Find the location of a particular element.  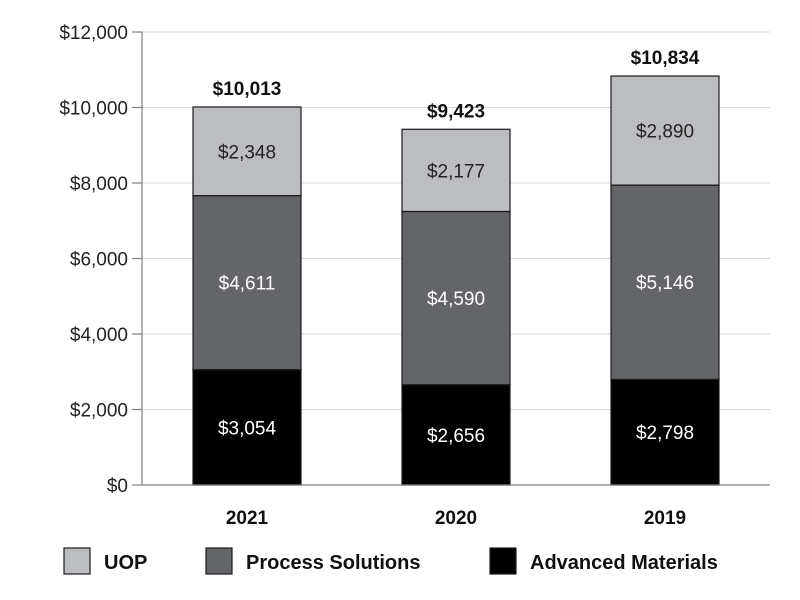

y-tick-label: $2,000 is located at coordinates (99, 411).